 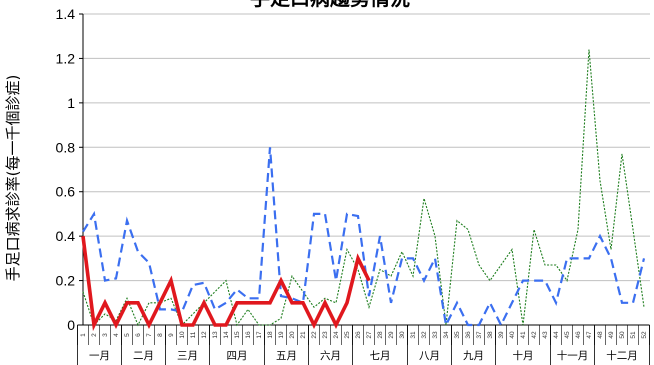 I want to click on week-label: 31, so click(x=413, y=335).